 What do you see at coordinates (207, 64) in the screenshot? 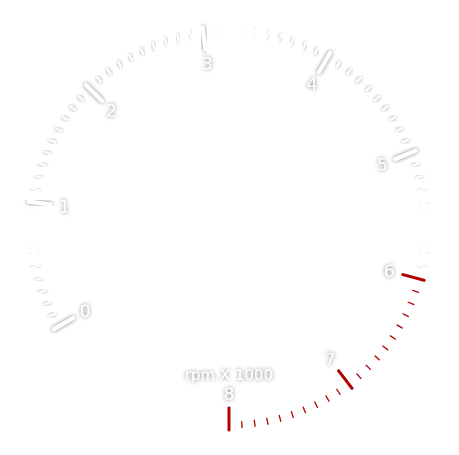
I see `tick-label-3: 3` at bounding box center [207, 64].